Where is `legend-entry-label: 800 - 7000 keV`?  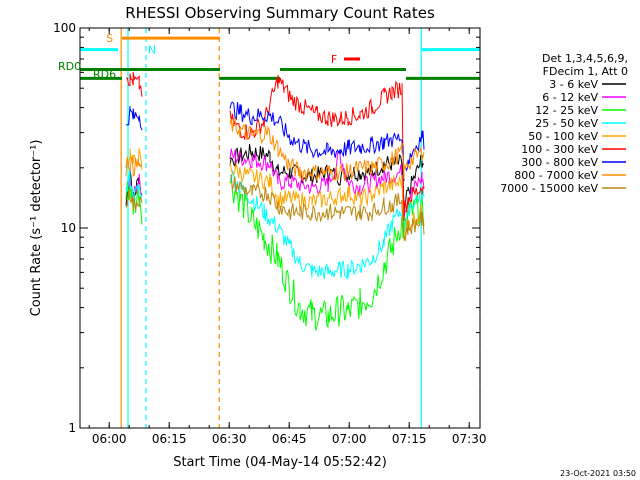 legend-entry-label: 800 - 7000 keV is located at coordinates (556, 175).